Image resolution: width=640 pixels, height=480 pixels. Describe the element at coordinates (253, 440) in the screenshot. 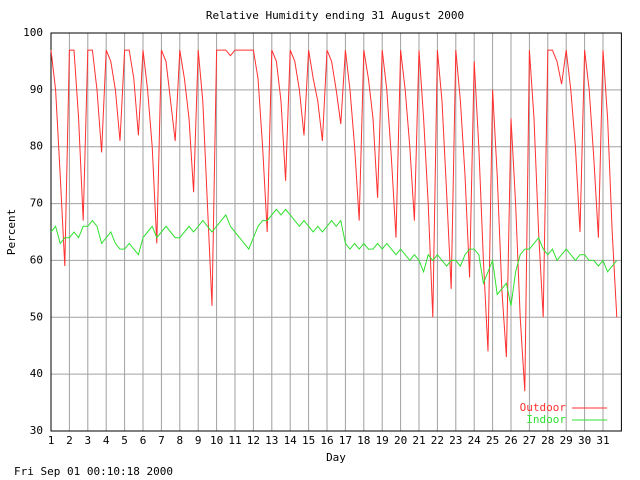

I see `x-tick-label: 12` at that location.